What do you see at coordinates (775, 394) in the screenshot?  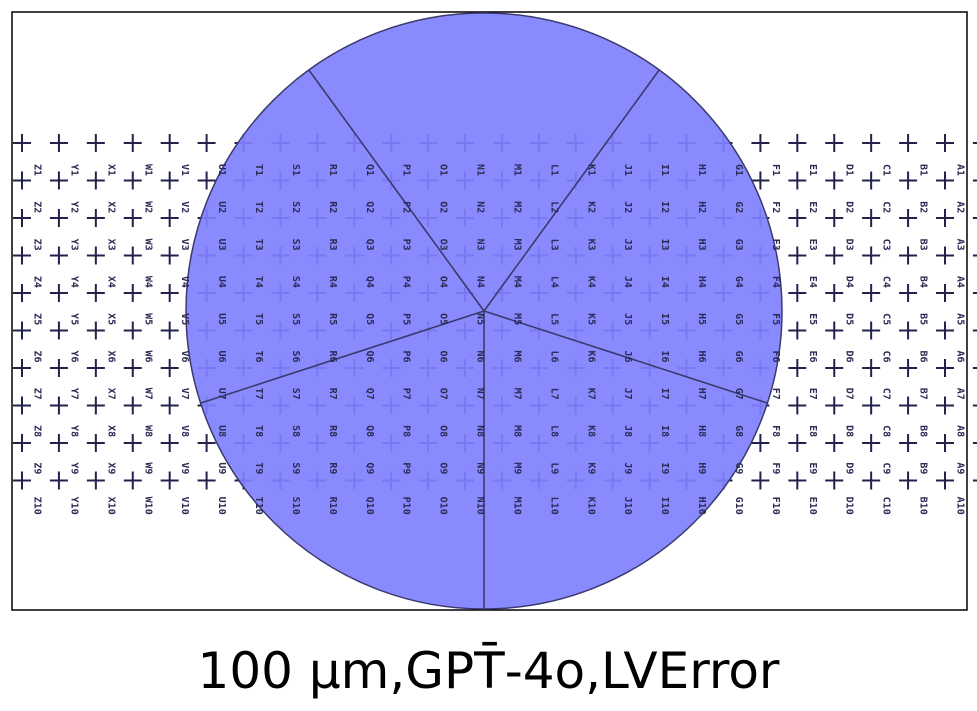 I see `die-label: F7` at bounding box center [775, 394].